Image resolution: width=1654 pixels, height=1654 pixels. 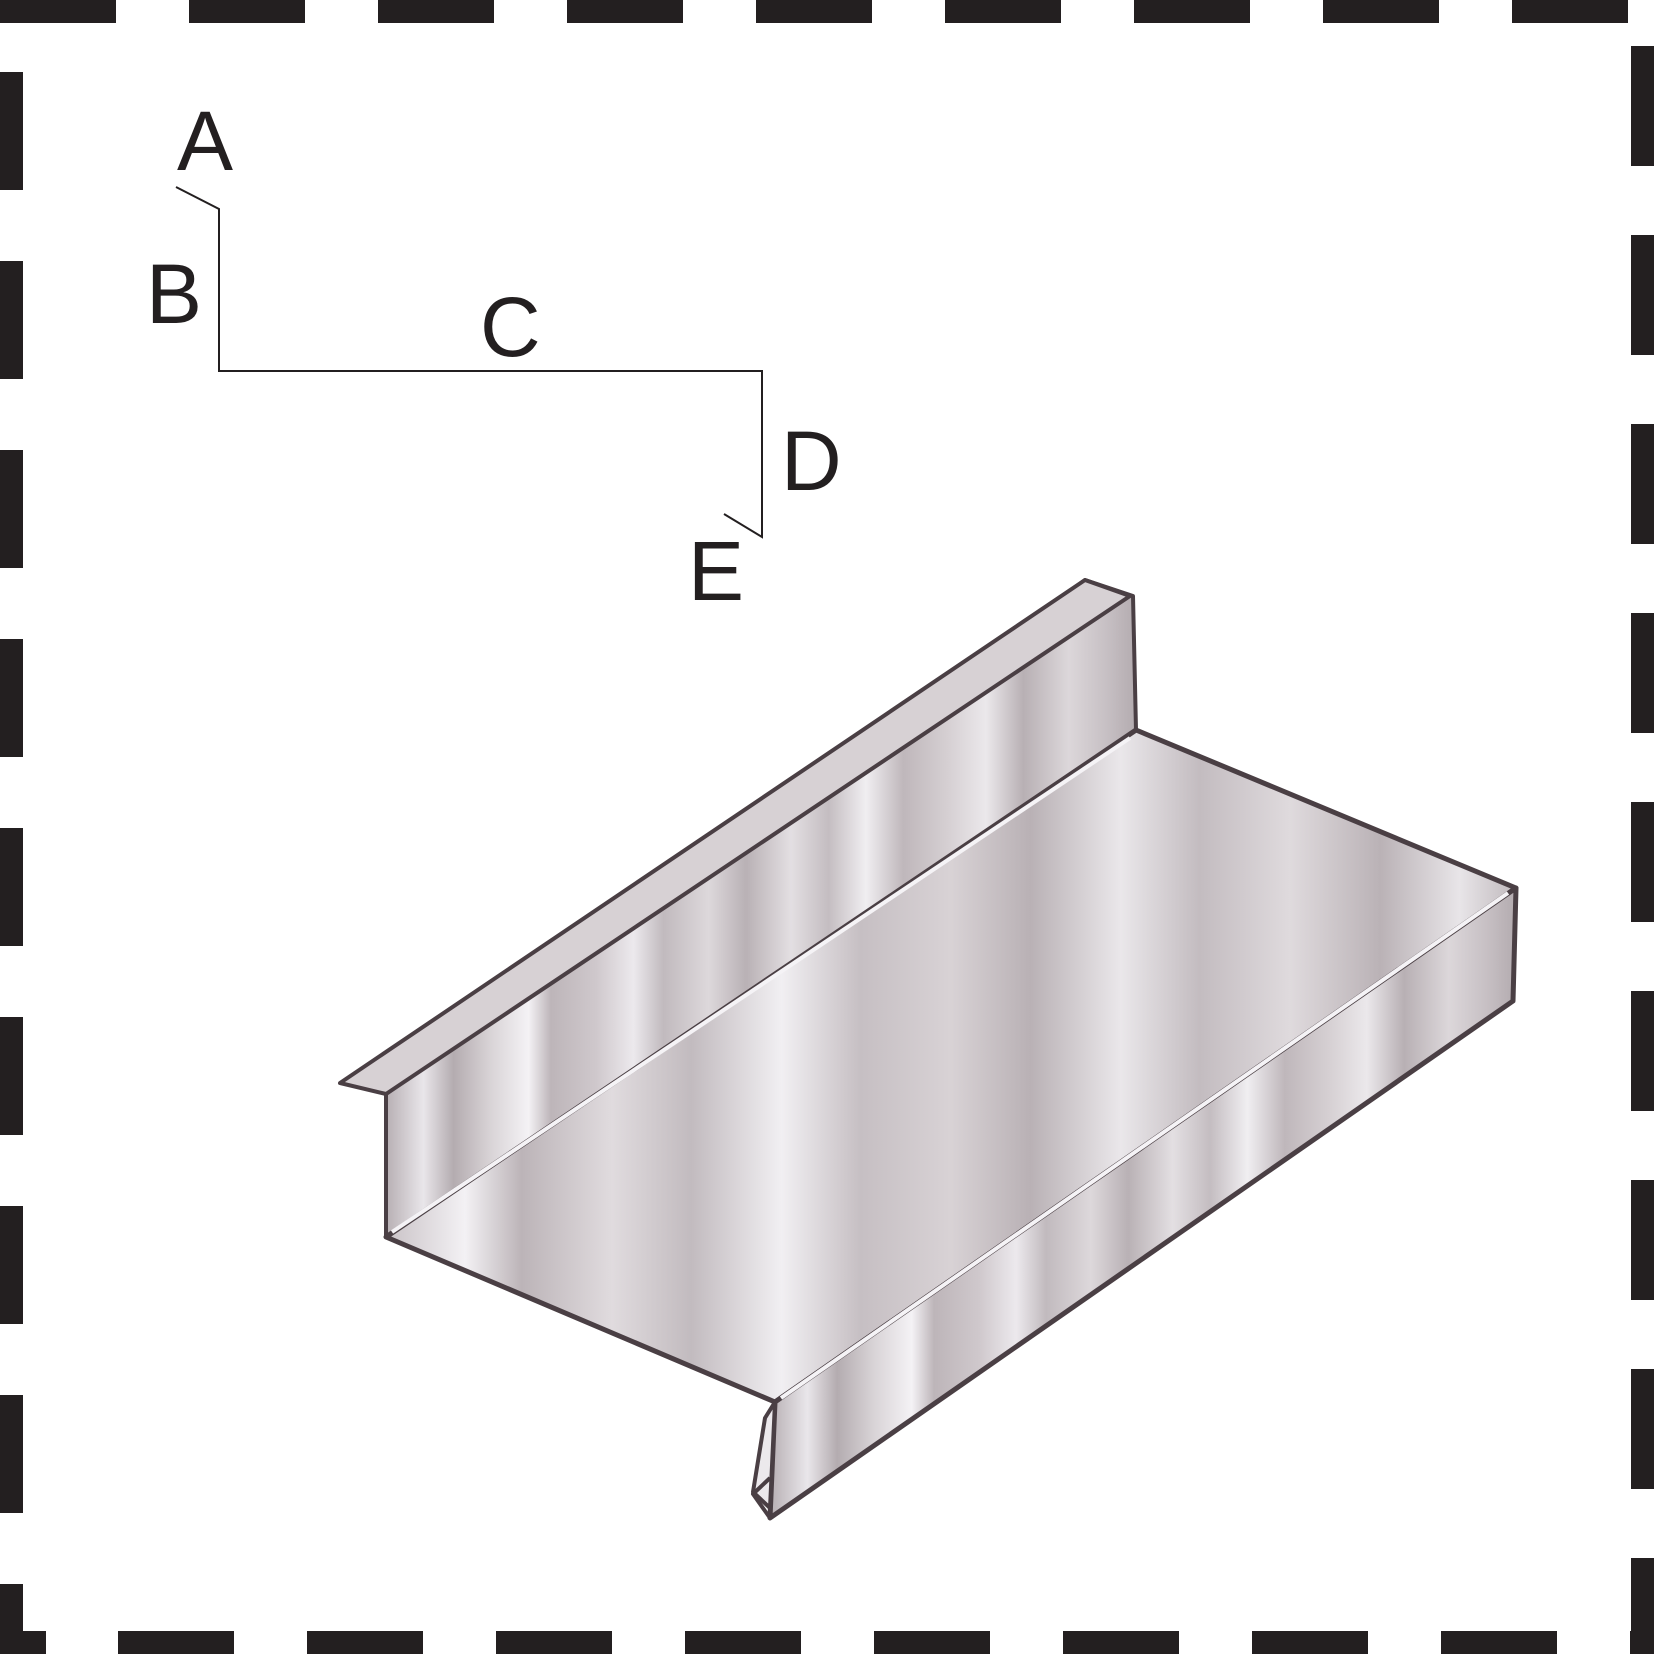 What do you see at coordinates (764, 1455) in the screenshot?
I see `bottom-kick` at bounding box center [764, 1455].